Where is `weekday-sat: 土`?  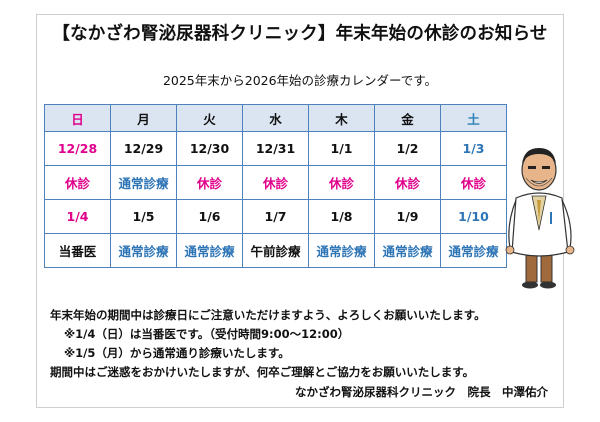 weekday-sat: 土 is located at coordinates (473, 118).